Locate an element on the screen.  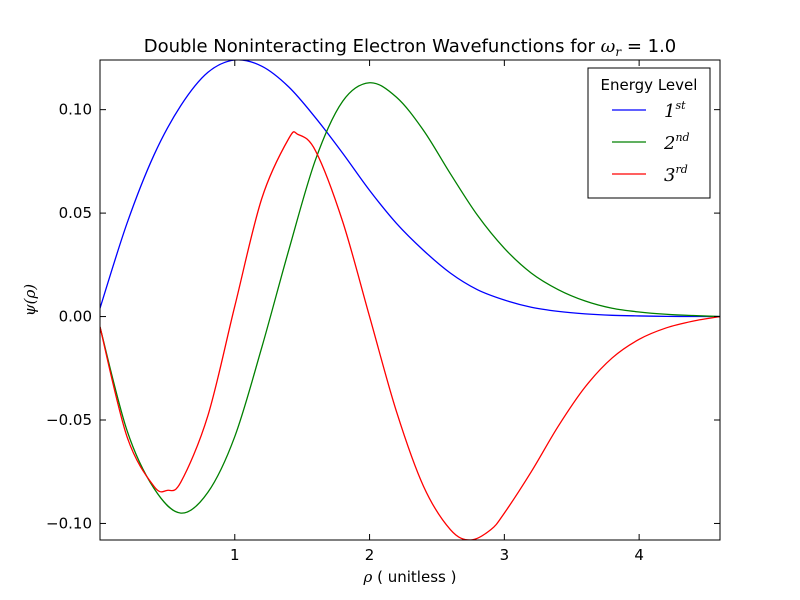
x-tick-label: 2 is located at coordinates (370, 555).